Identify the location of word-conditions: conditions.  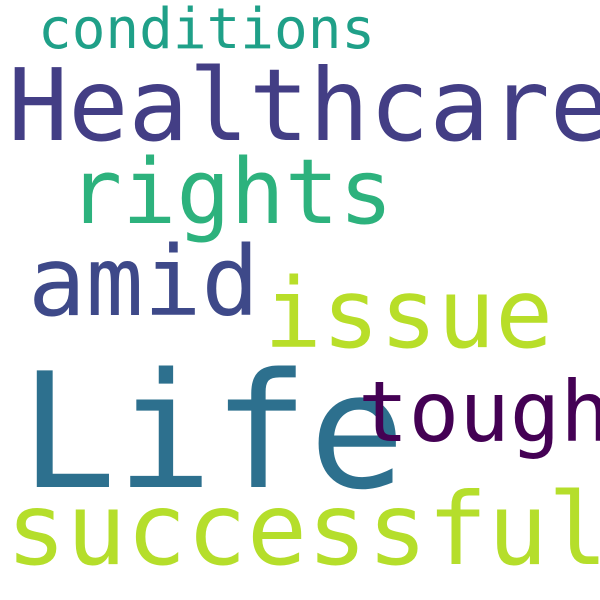
(207, 31).